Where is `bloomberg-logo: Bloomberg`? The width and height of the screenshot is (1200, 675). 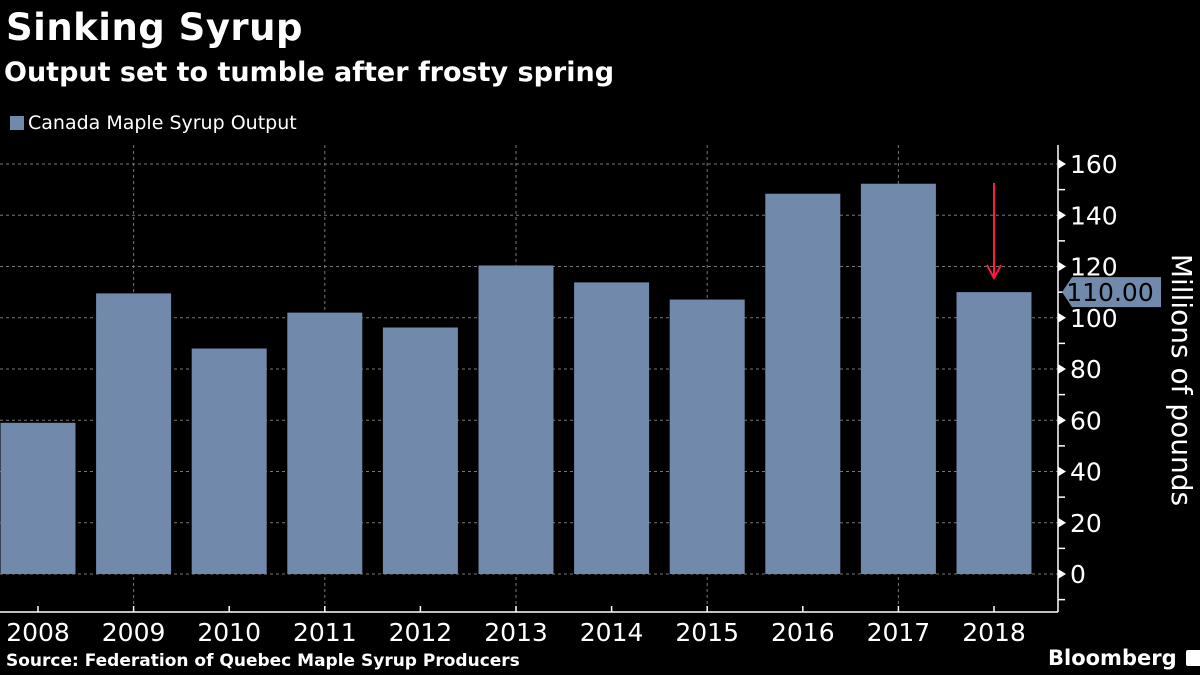 bloomberg-logo: Bloomberg is located at coordinates (1124, 658).